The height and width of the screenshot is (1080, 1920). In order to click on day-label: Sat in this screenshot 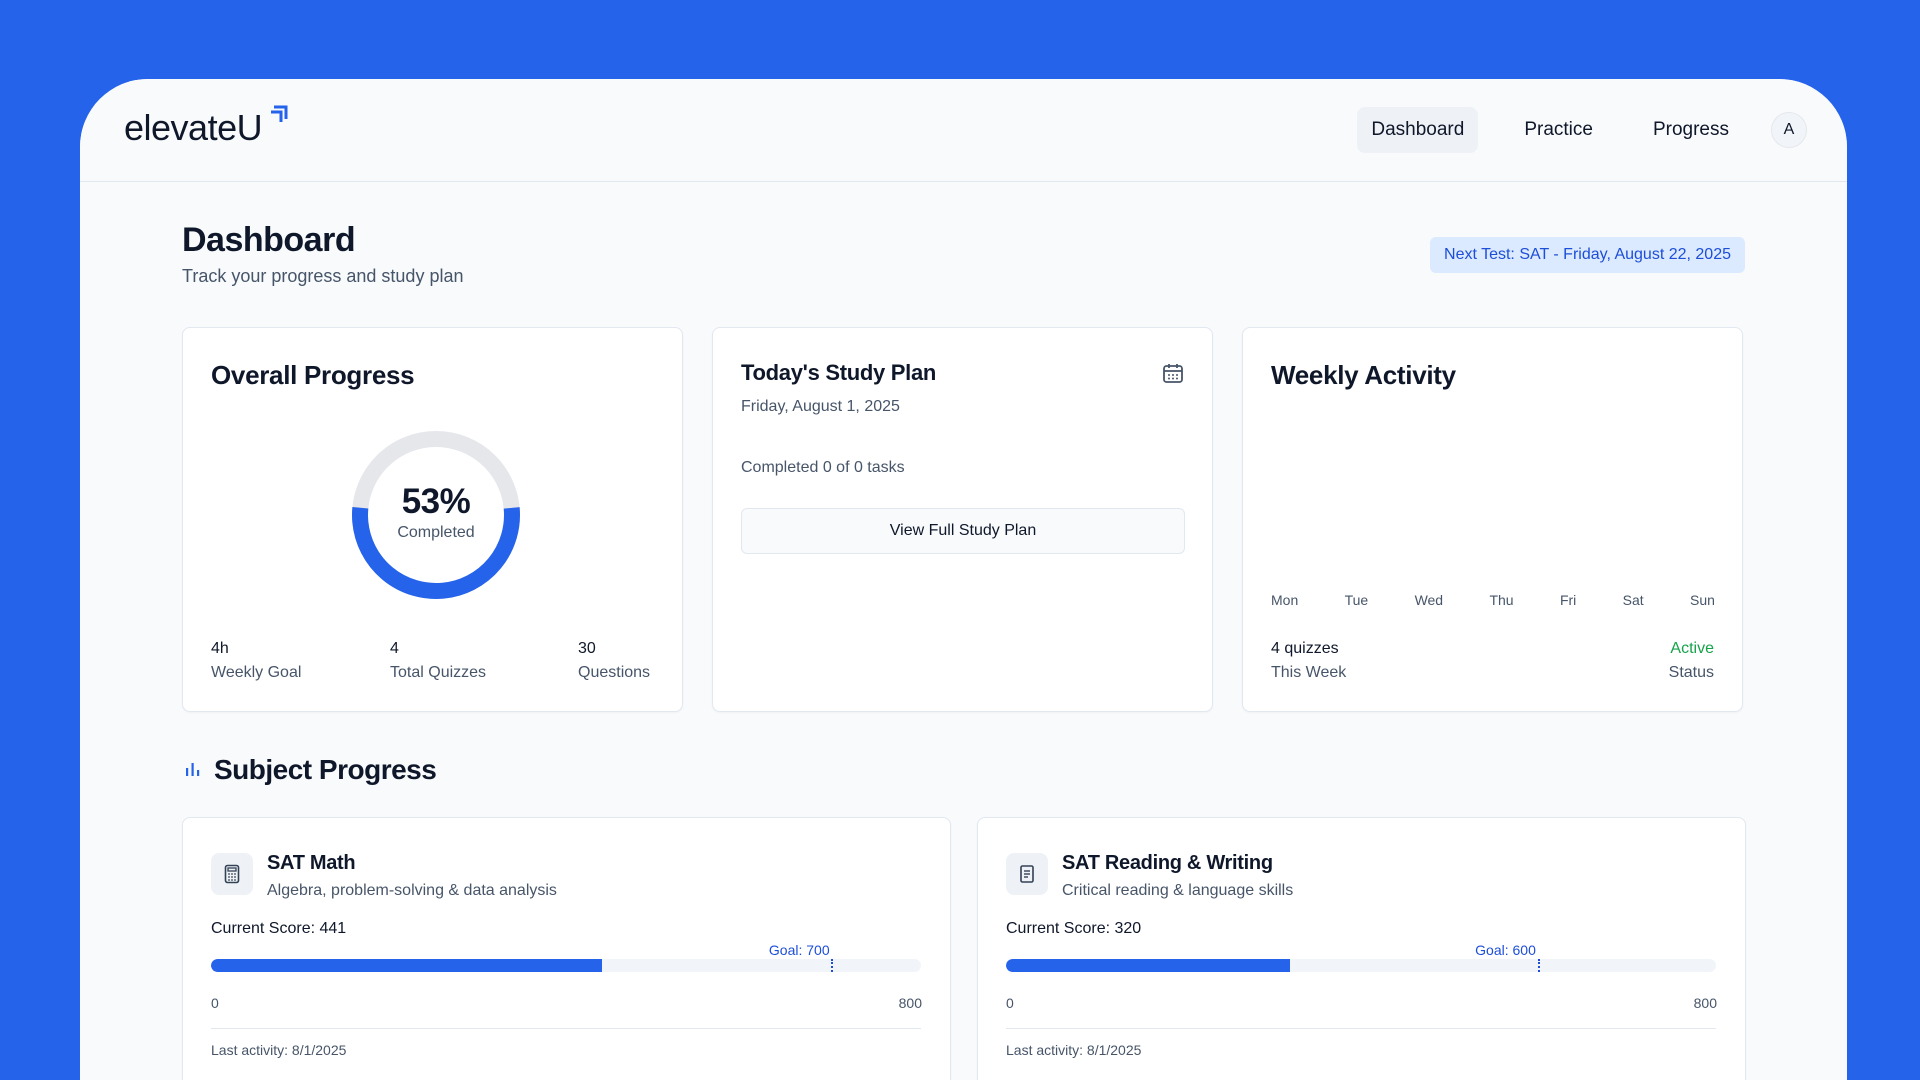, I will do `click(1633, 600)`.